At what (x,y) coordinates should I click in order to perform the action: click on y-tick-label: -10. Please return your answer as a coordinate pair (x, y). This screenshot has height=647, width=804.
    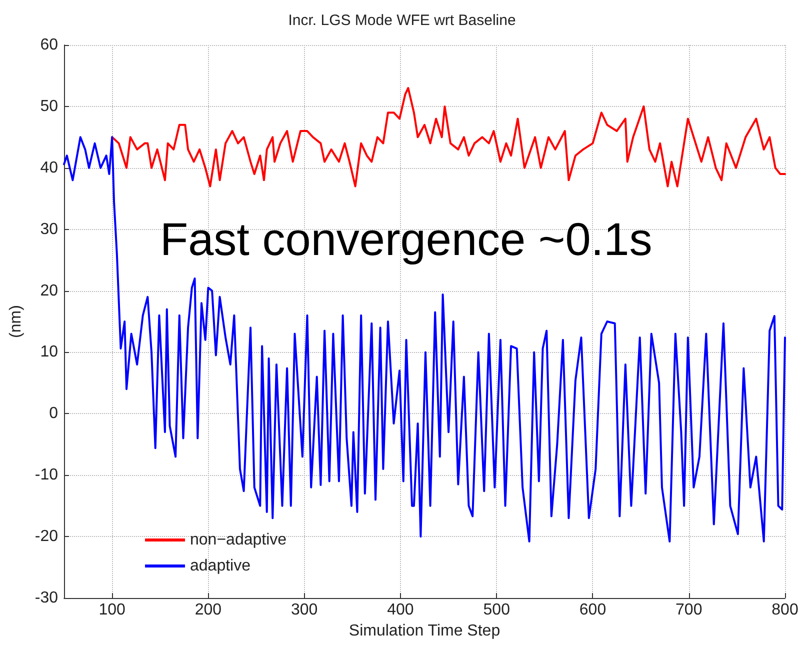
    Looking at the image, I should click on (46, 475).